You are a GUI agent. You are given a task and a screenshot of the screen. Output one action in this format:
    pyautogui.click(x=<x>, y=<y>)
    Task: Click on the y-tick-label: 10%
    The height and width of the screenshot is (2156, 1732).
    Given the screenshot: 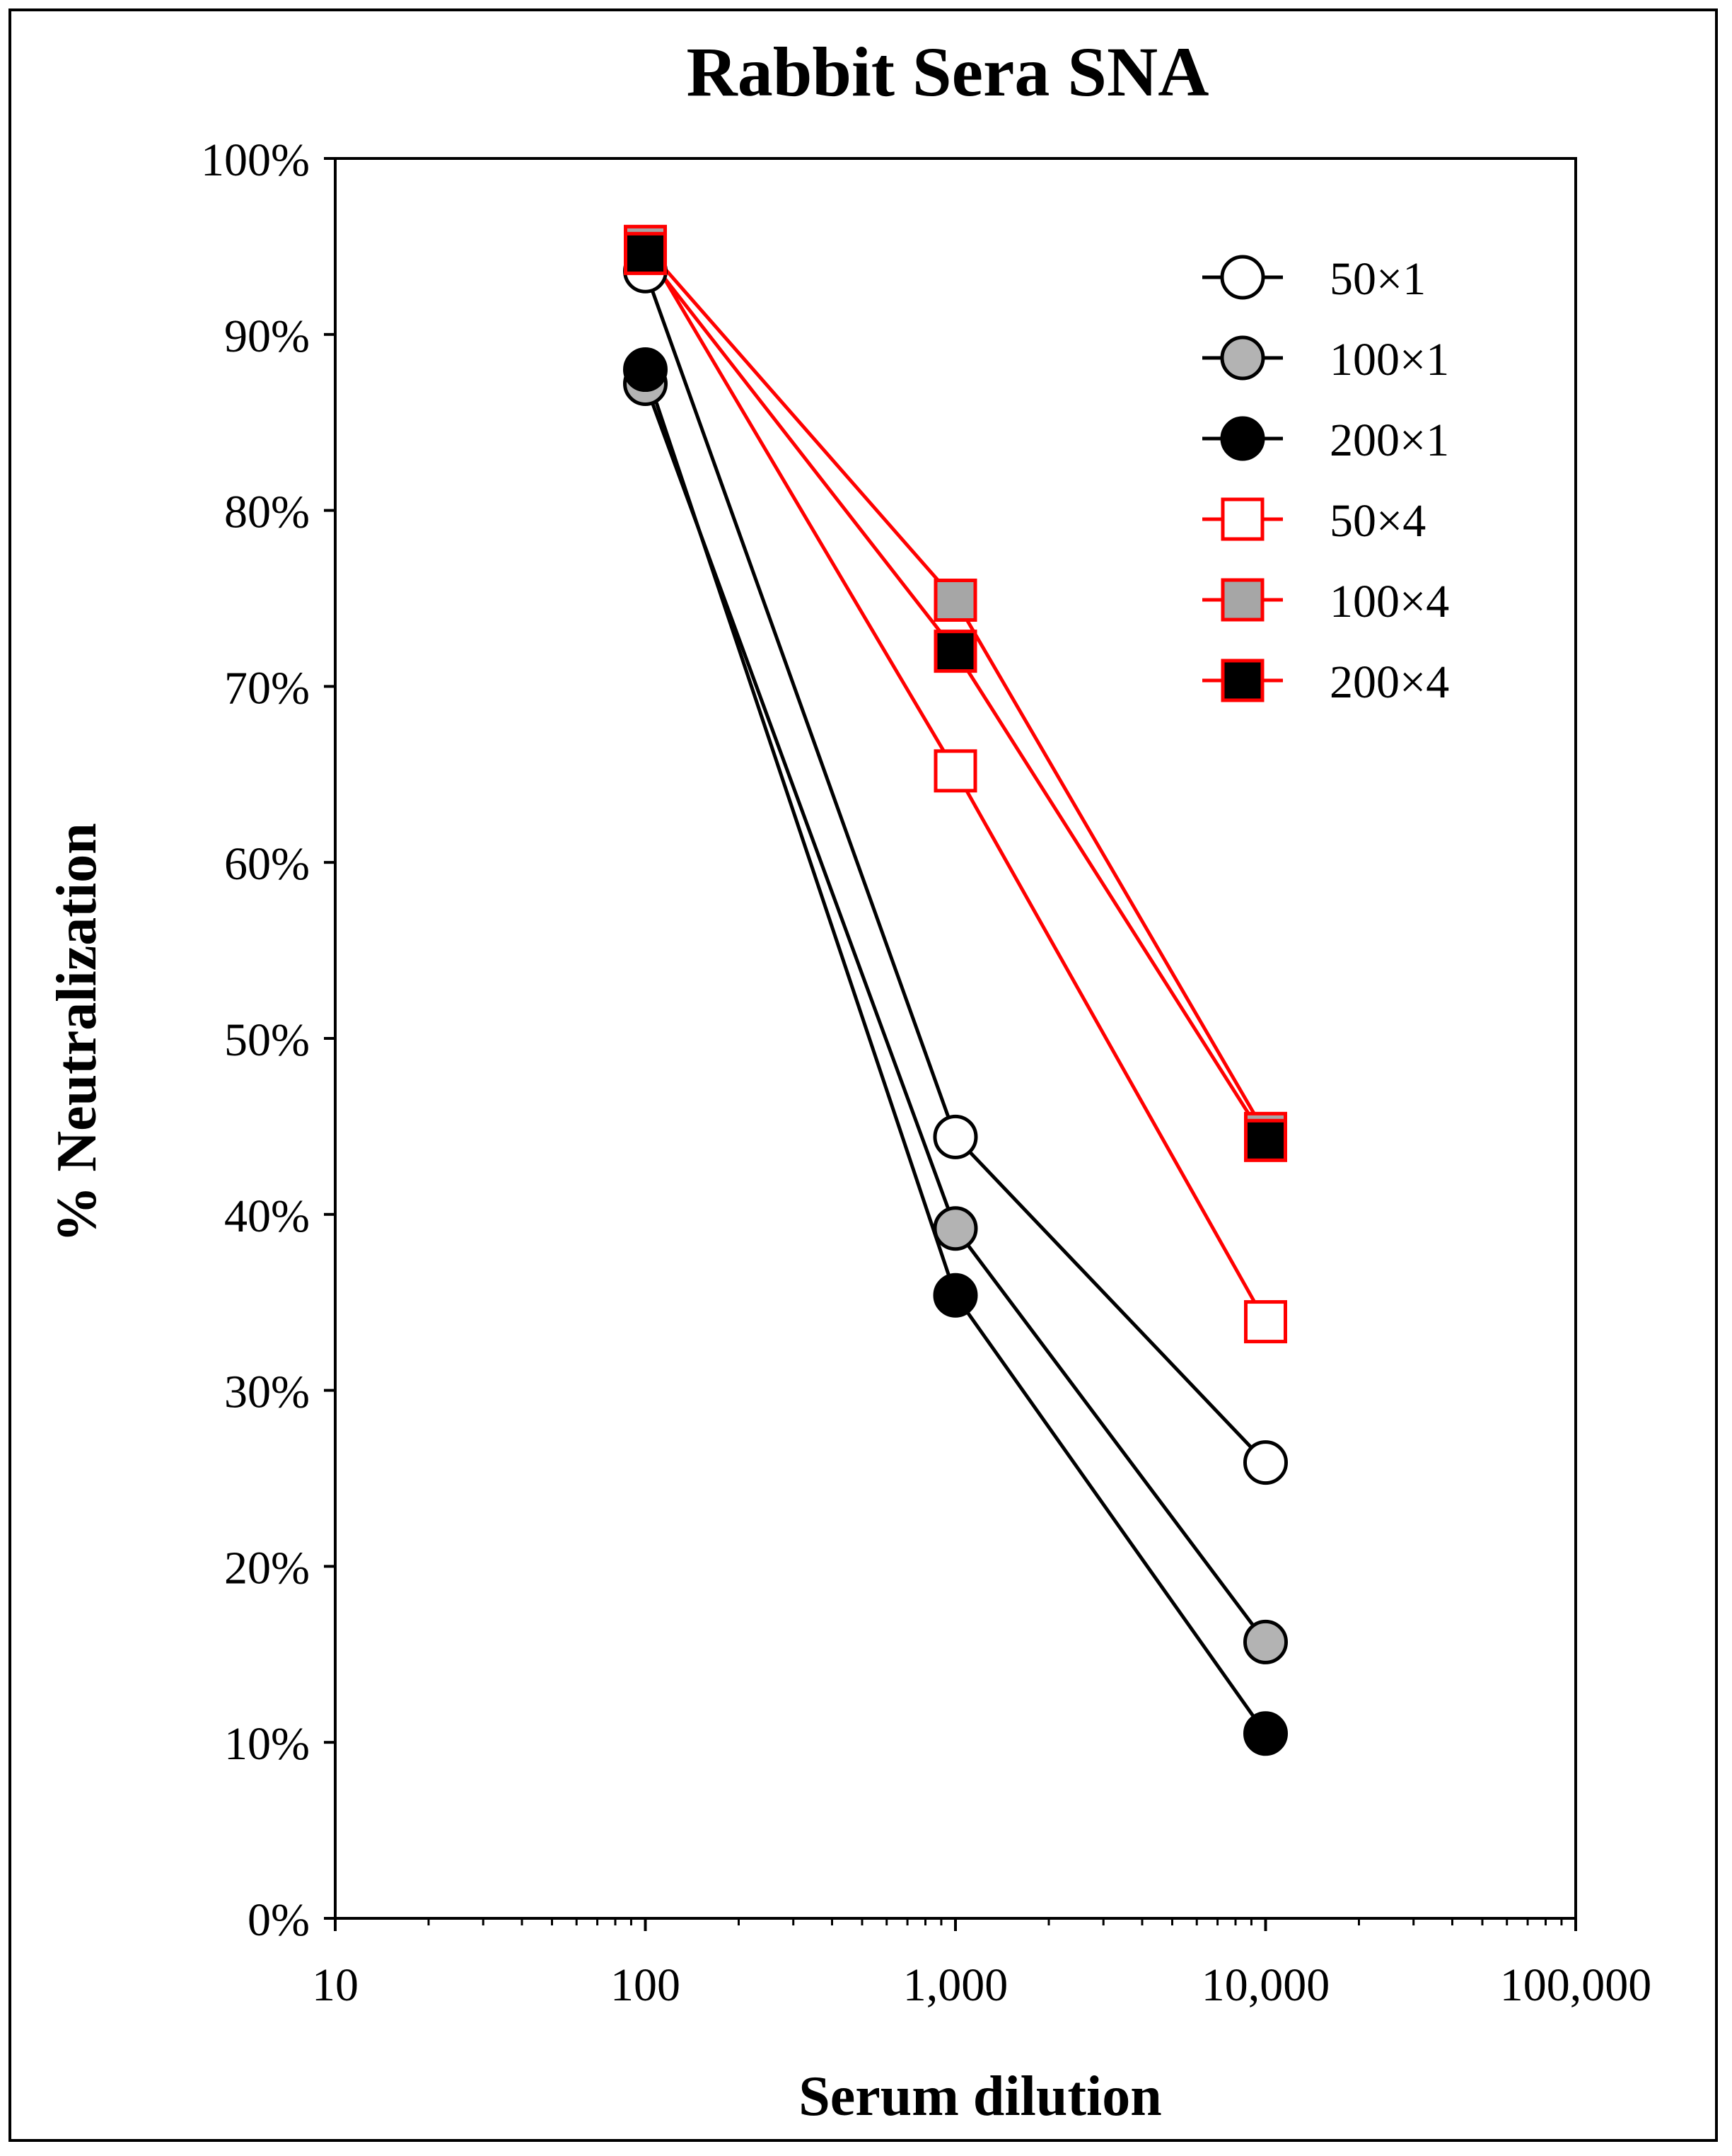 What is the action you would take?
    pyautogui.click(x=267, y=1744)
    